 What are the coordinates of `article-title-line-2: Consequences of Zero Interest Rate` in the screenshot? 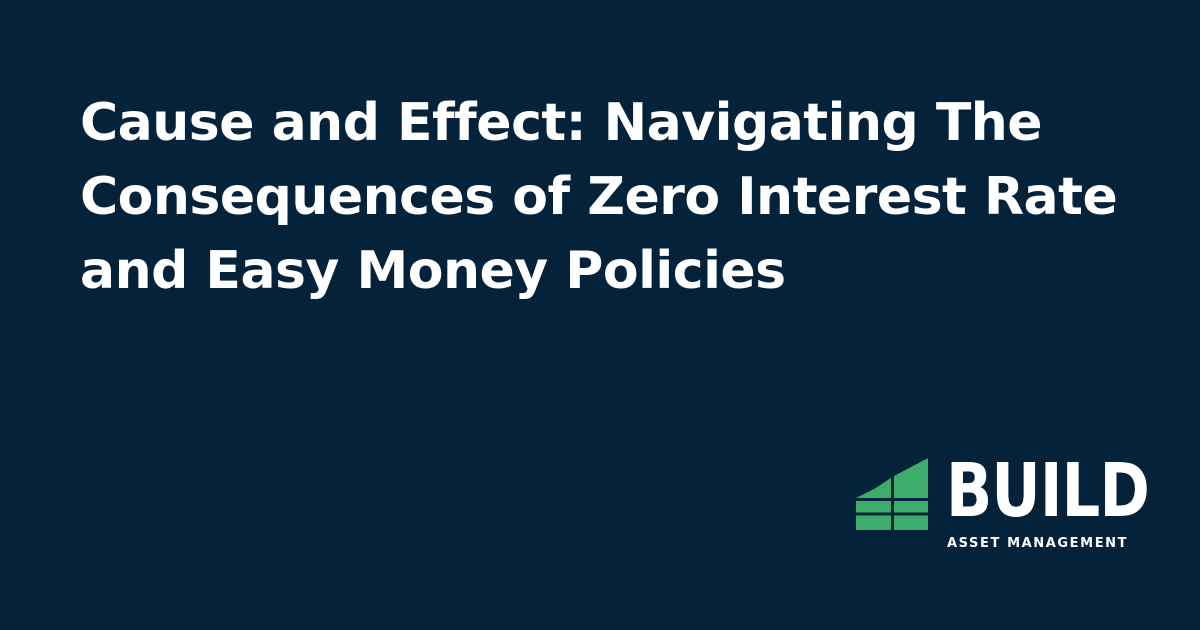 It's located at (599, 197).